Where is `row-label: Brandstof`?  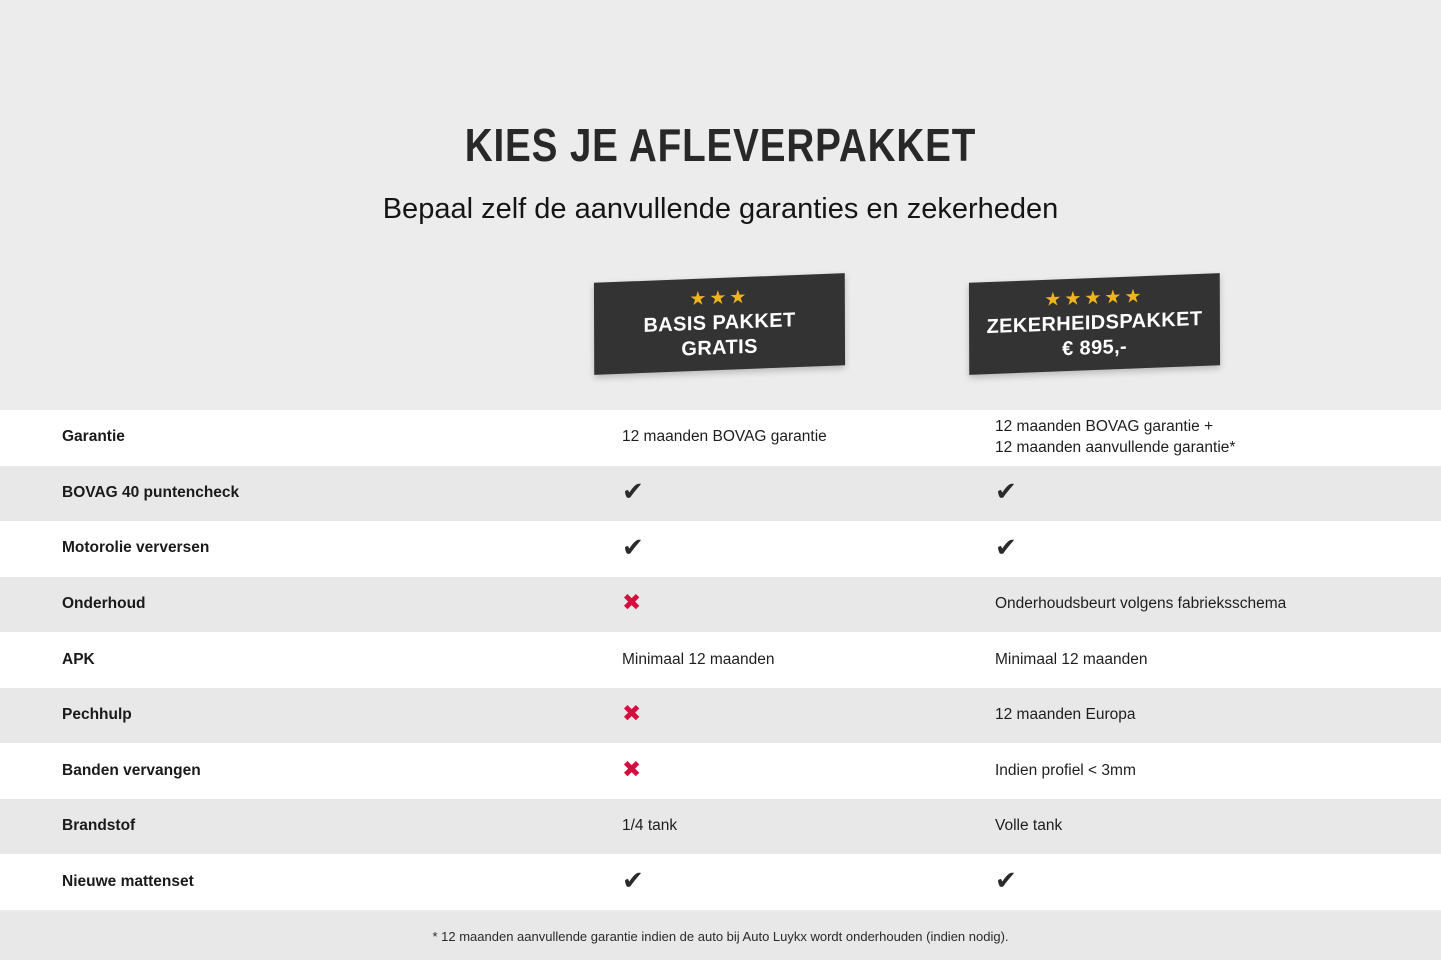 row-label: Brandstof is located at coordinates (99, 826).